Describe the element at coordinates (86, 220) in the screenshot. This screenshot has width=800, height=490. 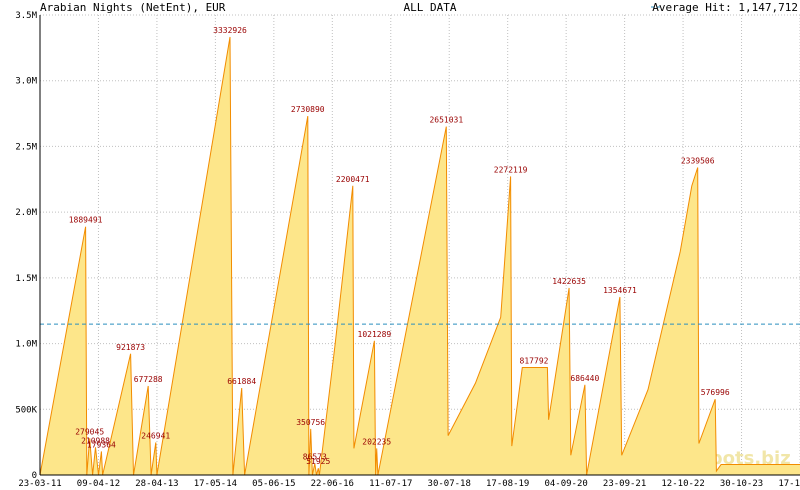
I see `peak-label: 1889491` at that location.